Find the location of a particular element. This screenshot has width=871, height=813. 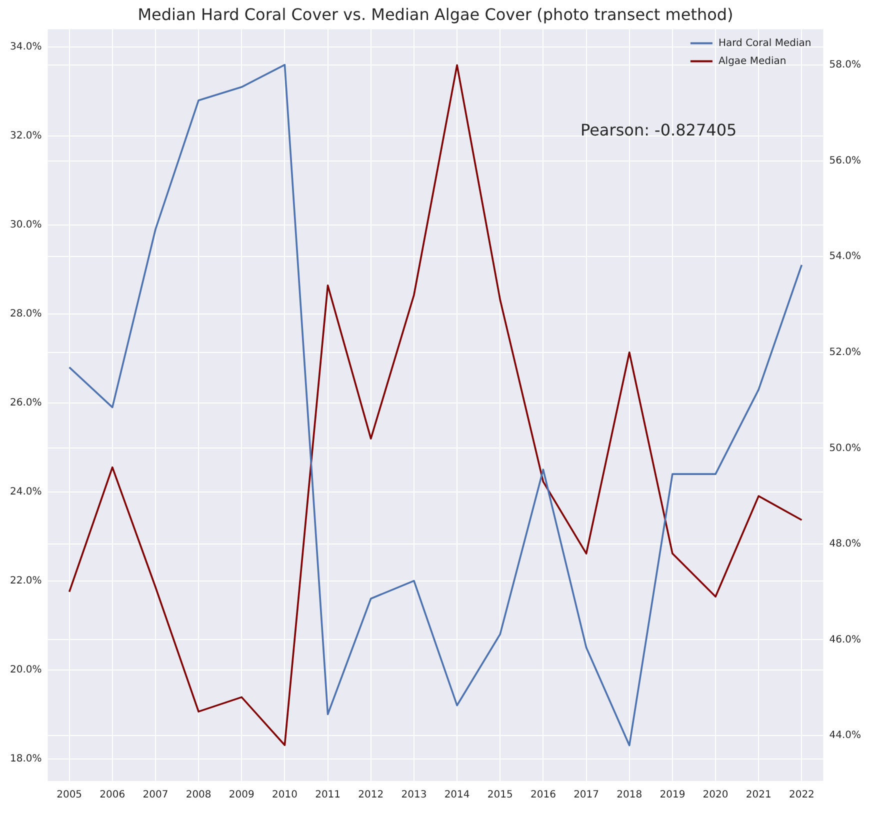

x-tick-label: 2013 is located at coordinates (414, 795).